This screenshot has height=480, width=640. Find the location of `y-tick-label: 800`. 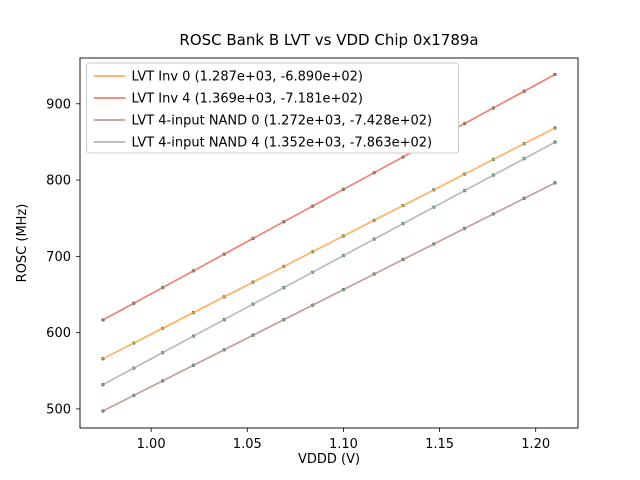

y-tick-label: 800 is located at coordinates (58, 181).